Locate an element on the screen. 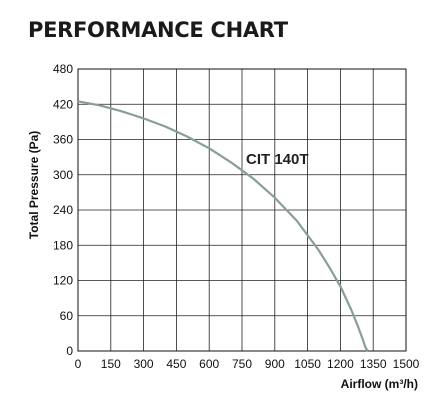 The height and width of the screenshot is (419, 448). y-tick-label: 60 is located at coordinates (67, 316).